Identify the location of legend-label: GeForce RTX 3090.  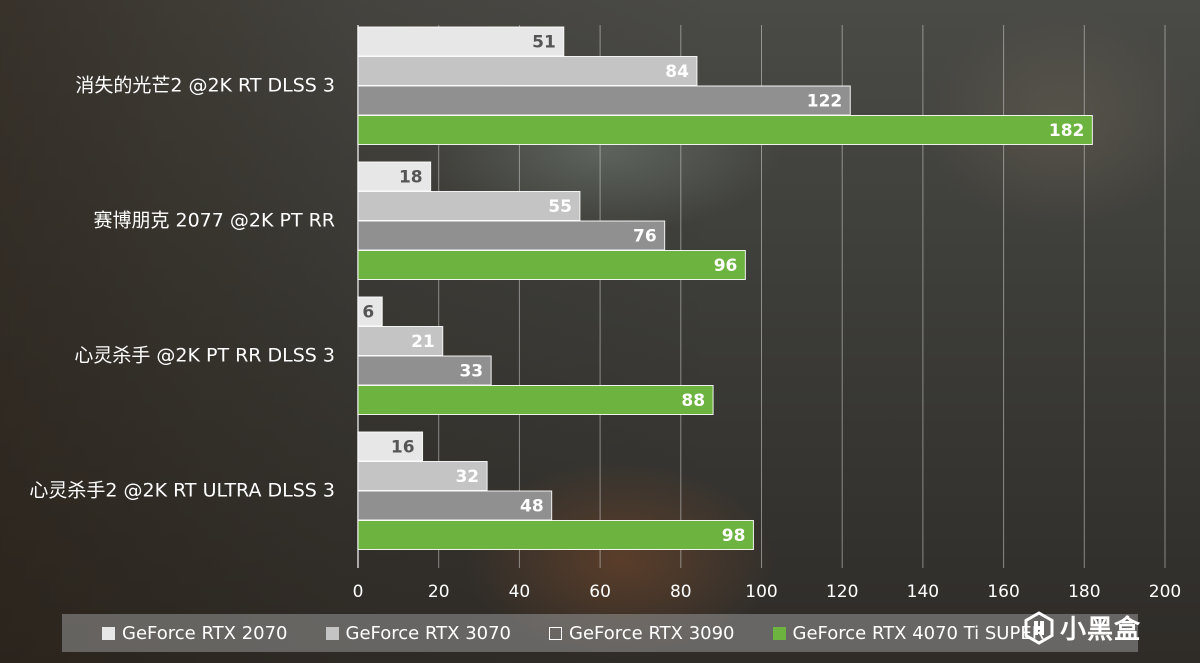
(652, 633).